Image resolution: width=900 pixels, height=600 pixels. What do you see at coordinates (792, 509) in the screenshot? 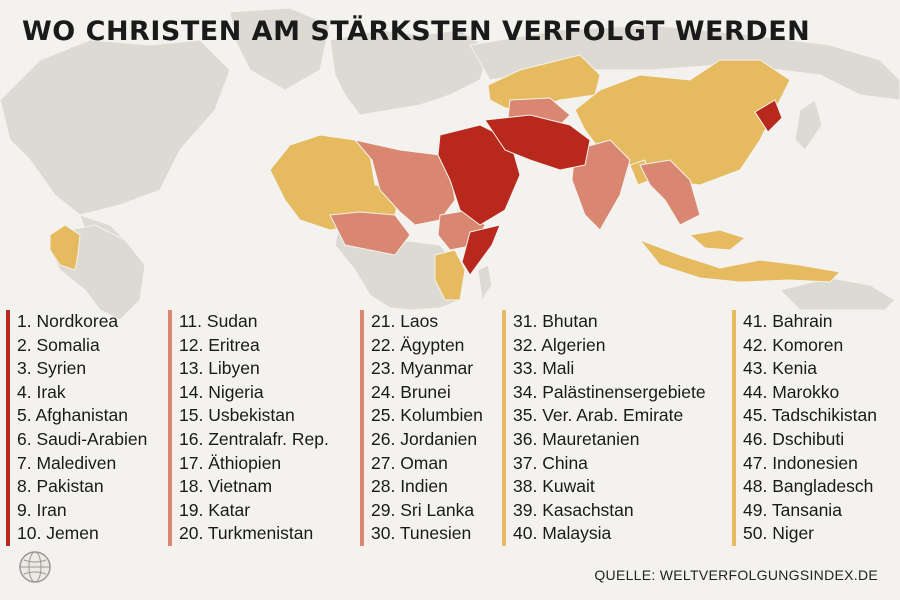
I see `legend-country-item: 49. Tansania` at bounding box center [792, 509].